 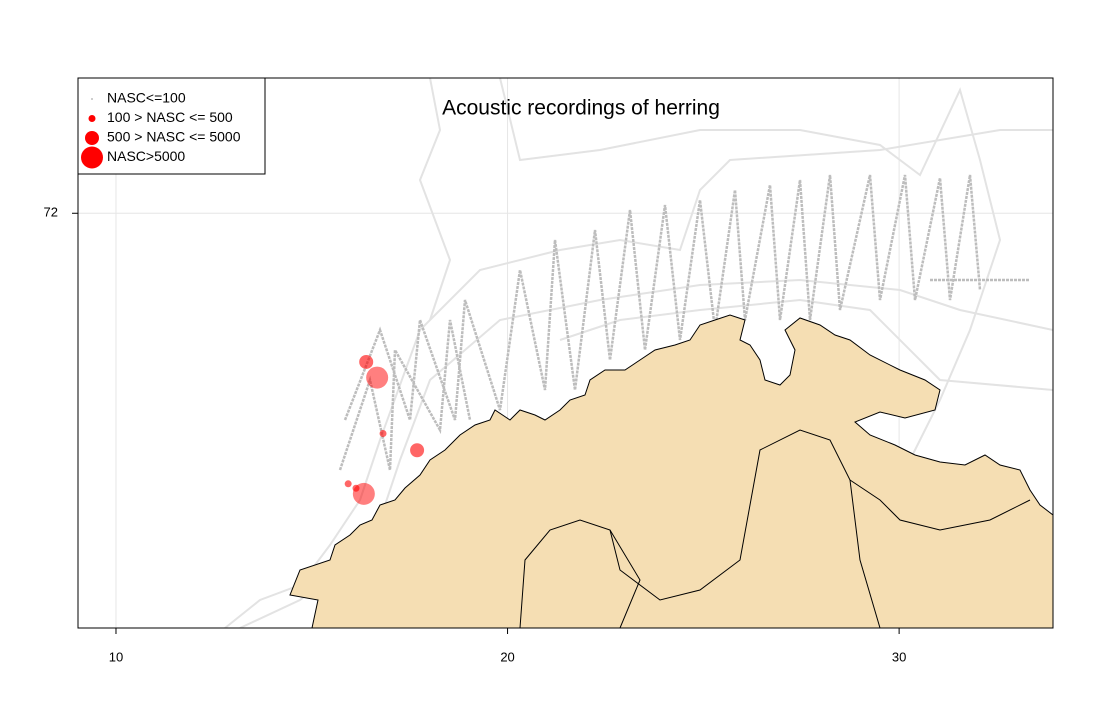 I want to click on chart-title: Acoustic recordings of herring, so click(x=581, y=108).